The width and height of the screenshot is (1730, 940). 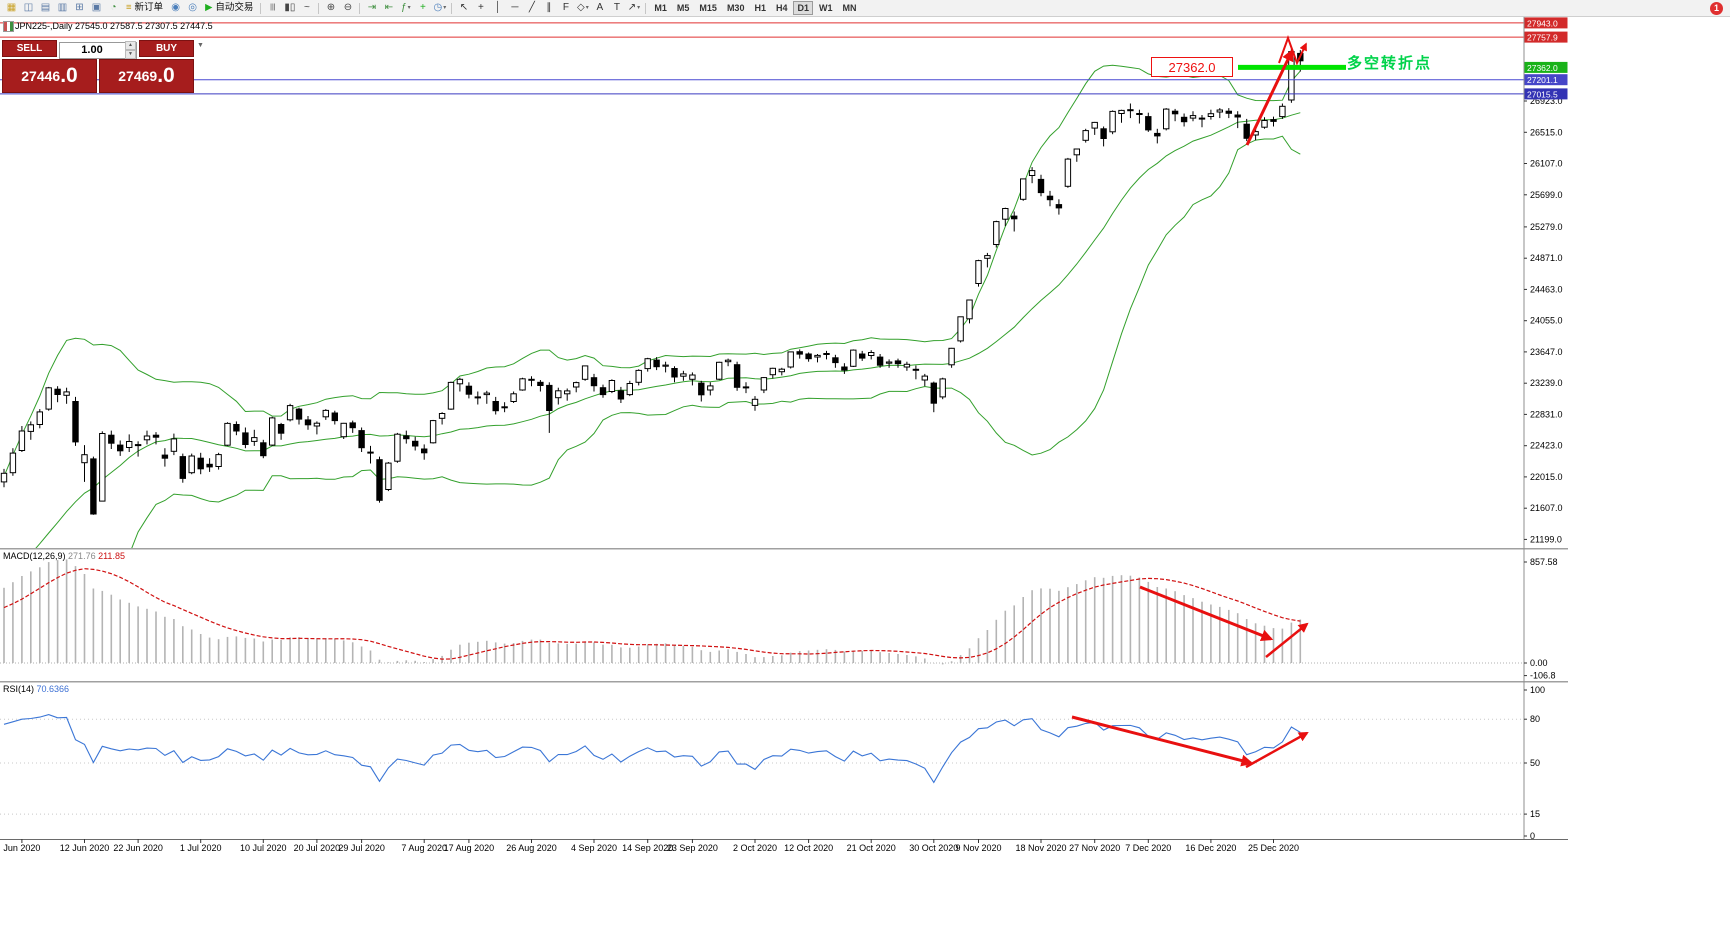 What do you see at coordinates (229, 8) in the screenshot?
I see `autotrading-button: ▶ 自动交易` at bounding box center [229, 8].